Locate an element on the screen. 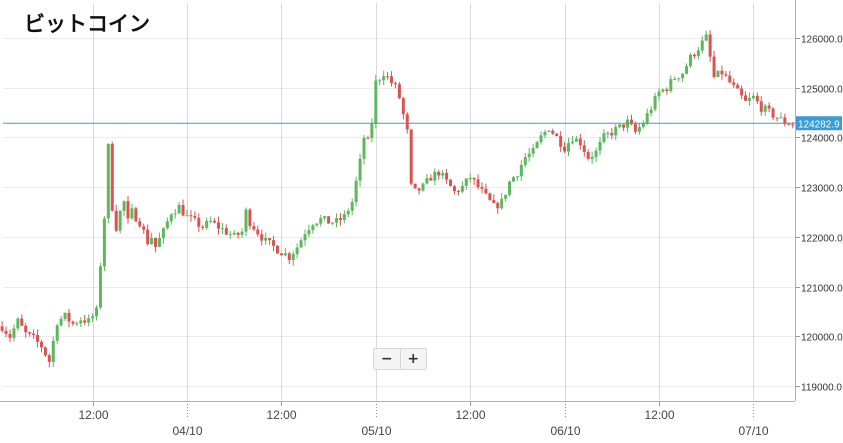  y-tick-label: 123000.0 is located at coordinates (822, 189).